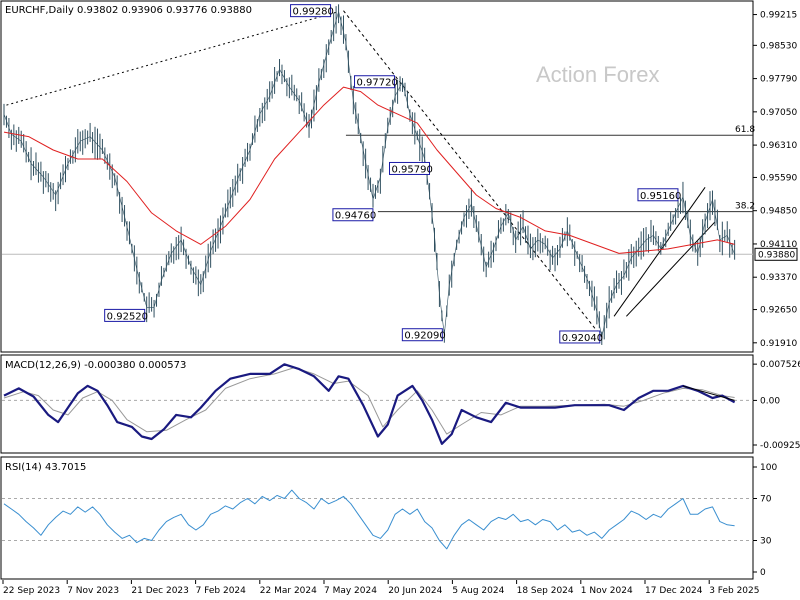  Describe the element at coordinates (415, 591) in the screenshot. I see `date-axis-label: 20 Jun 2024` at that location.